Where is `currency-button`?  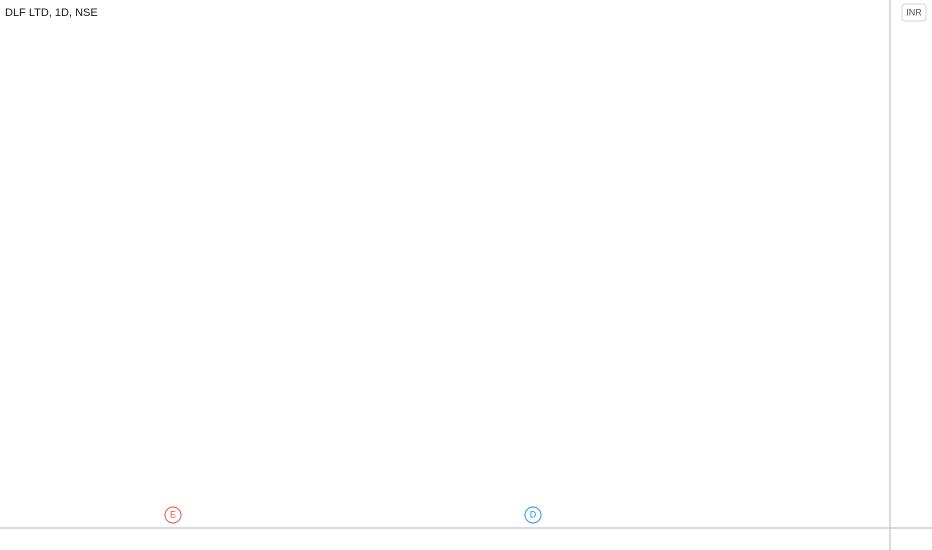
currency-button is located at coordinates (914, 12).